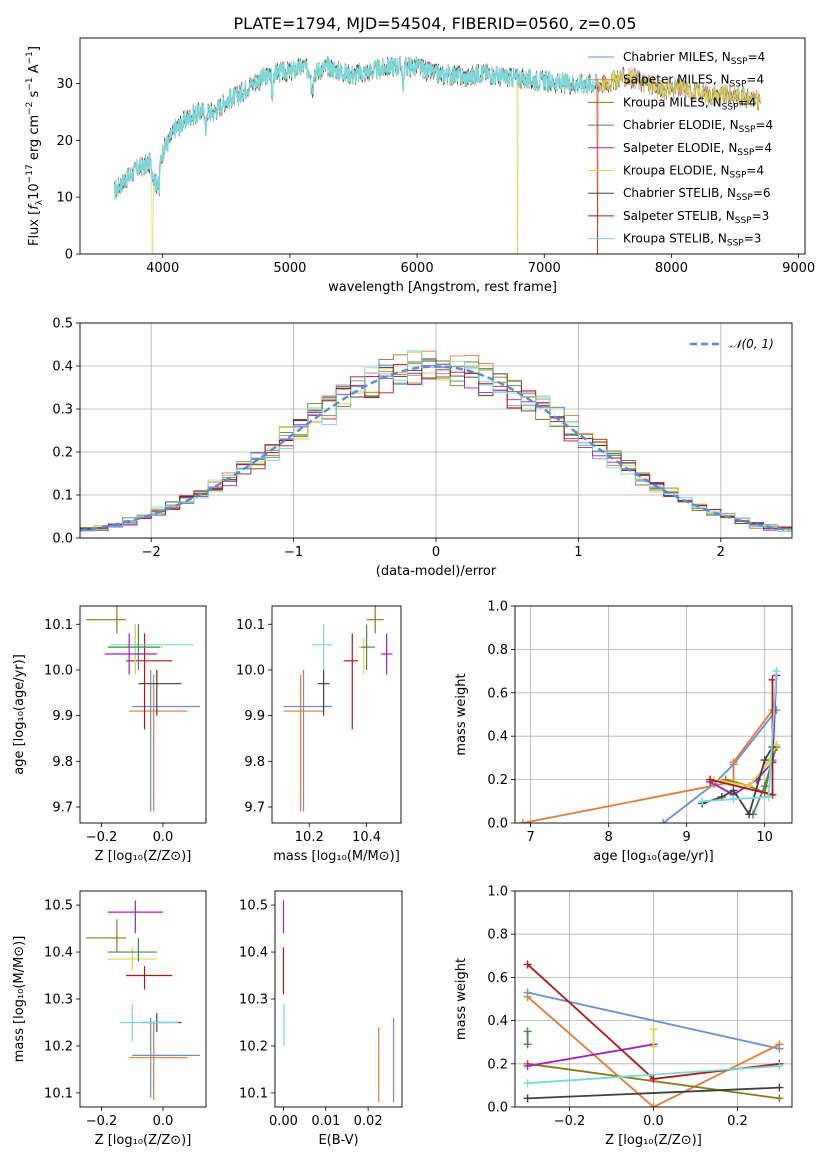  Describe the element at coordinates (693, 172) in the screenshot. I see `legend-entry: Kroupa ELODIE, NSSP=4` at that location.